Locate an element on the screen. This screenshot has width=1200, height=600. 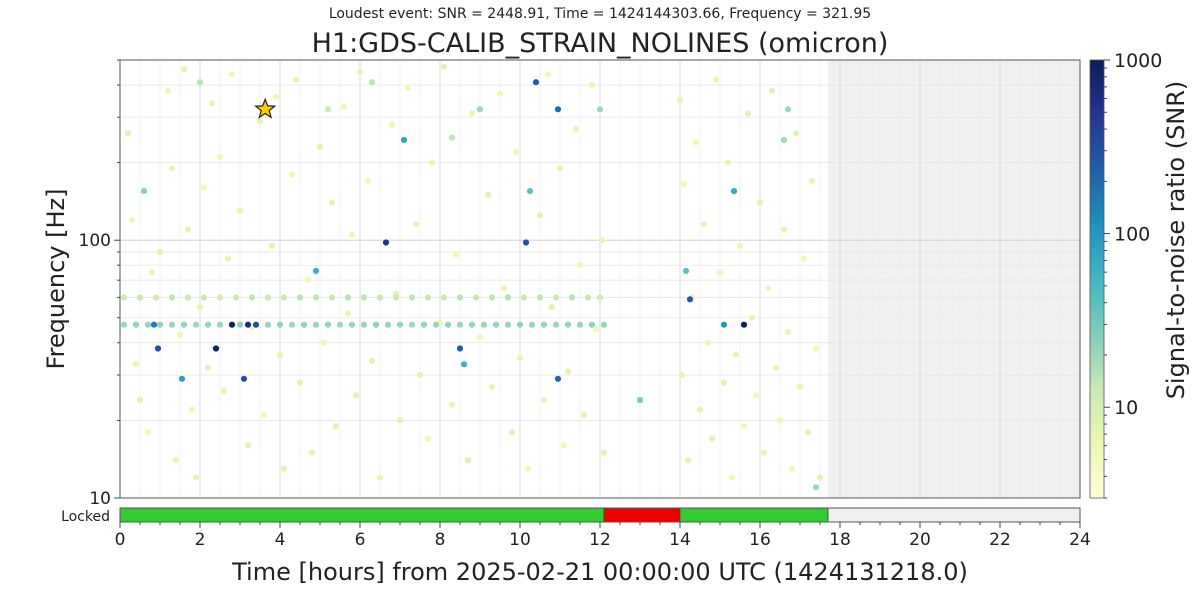
y-axis-label: Frequency [Hz] is located at coordinates (56, 279).